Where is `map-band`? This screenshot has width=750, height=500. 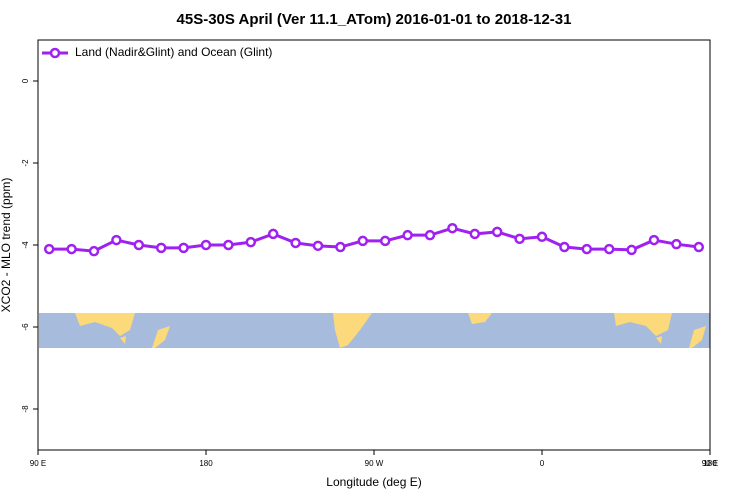
map-band is located at coordinates (374, 330).